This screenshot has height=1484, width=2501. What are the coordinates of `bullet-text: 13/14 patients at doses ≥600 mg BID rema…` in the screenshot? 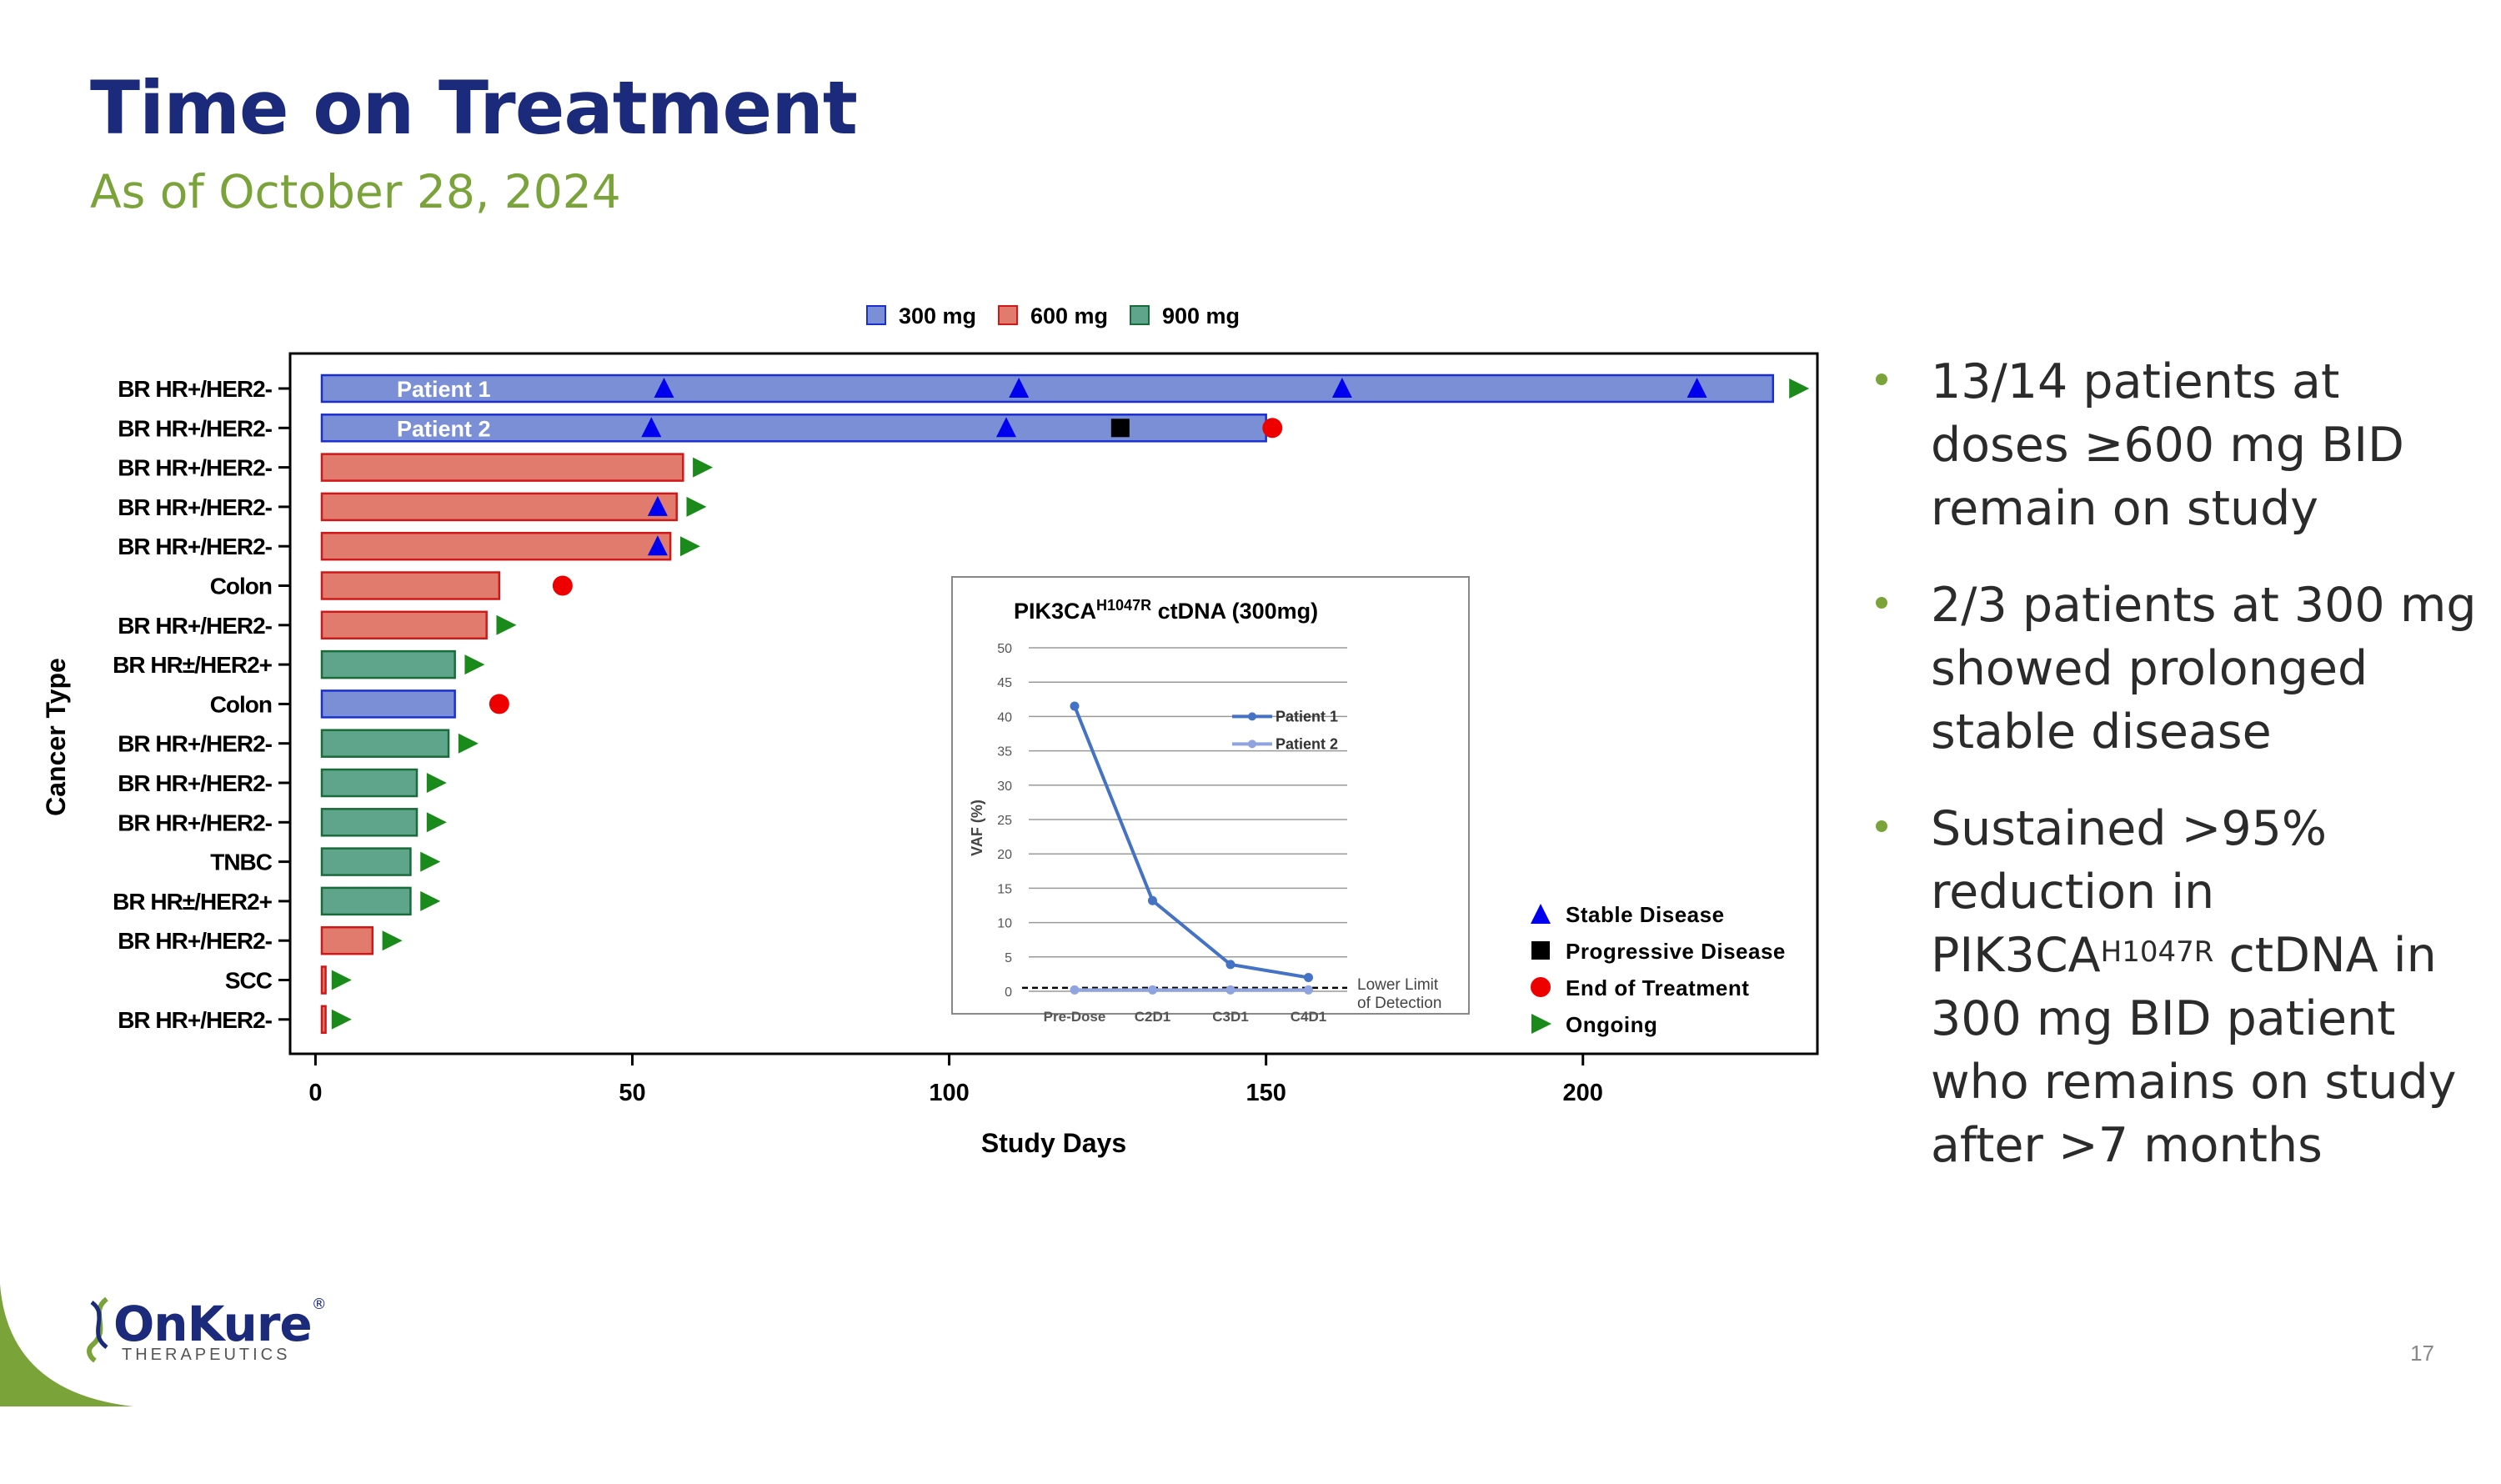 It's located at (2167, 445).